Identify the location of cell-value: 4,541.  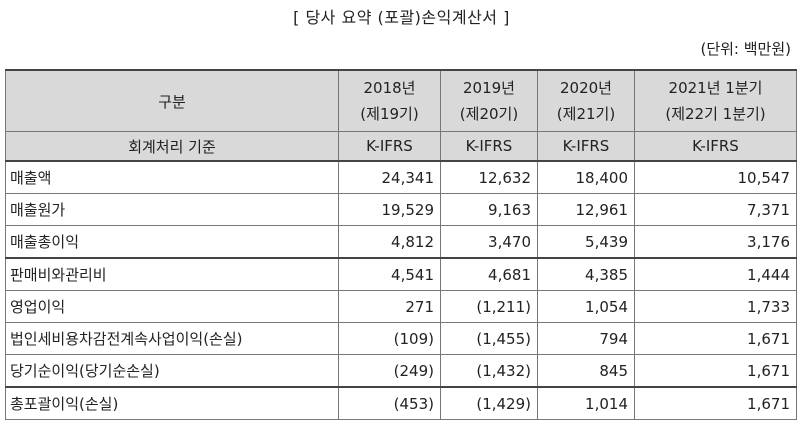
(389, 274).